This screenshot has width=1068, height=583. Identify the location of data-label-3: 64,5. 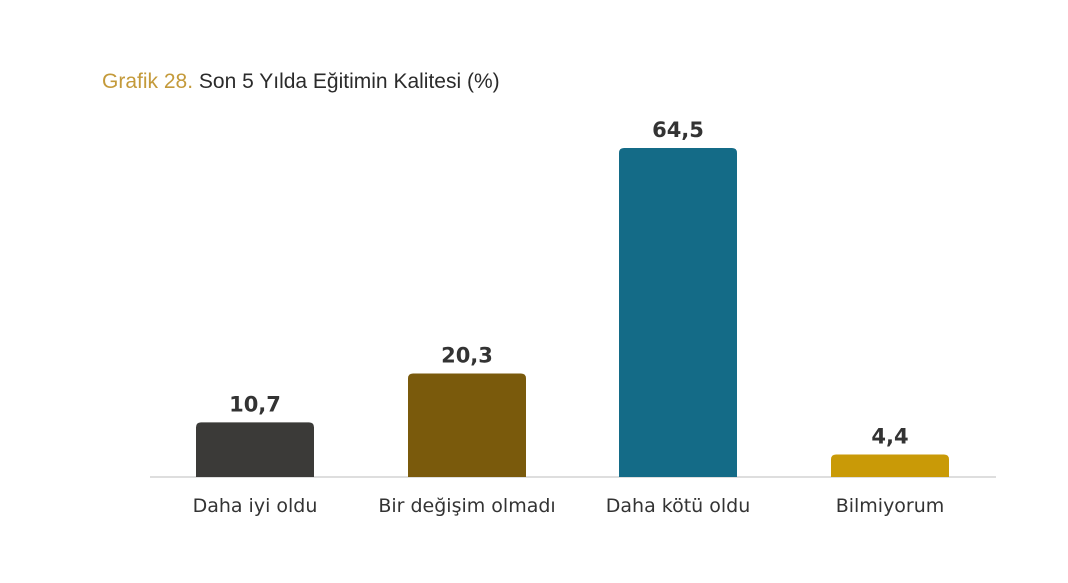
(678, 130).